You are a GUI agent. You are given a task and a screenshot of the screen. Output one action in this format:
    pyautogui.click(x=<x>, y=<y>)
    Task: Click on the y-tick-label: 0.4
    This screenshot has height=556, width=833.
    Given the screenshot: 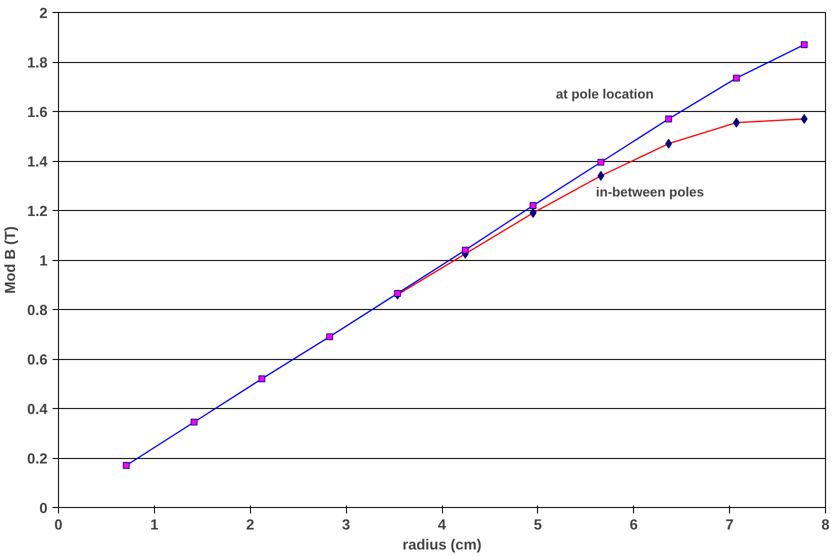 What is the action you would take?
    pyautogui.click(x=37, y=410)
    